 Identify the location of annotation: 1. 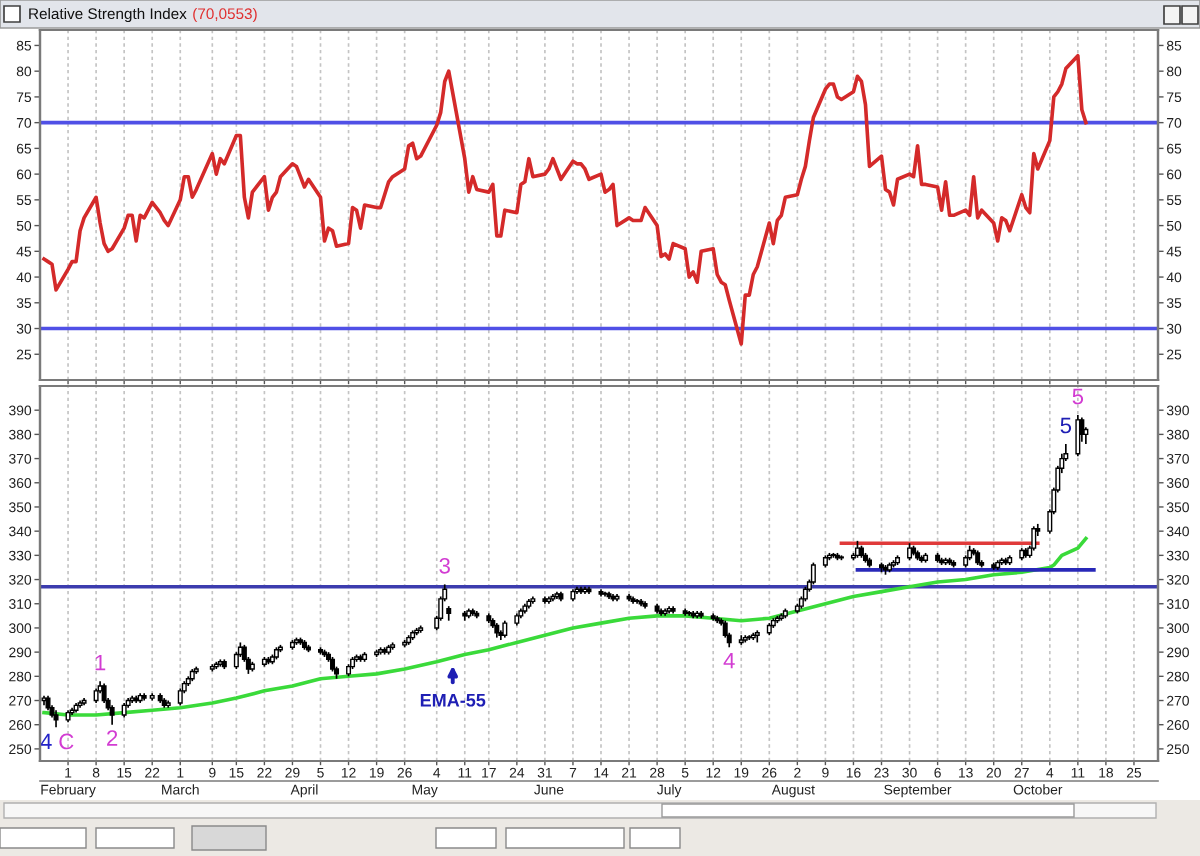
(100, 662).